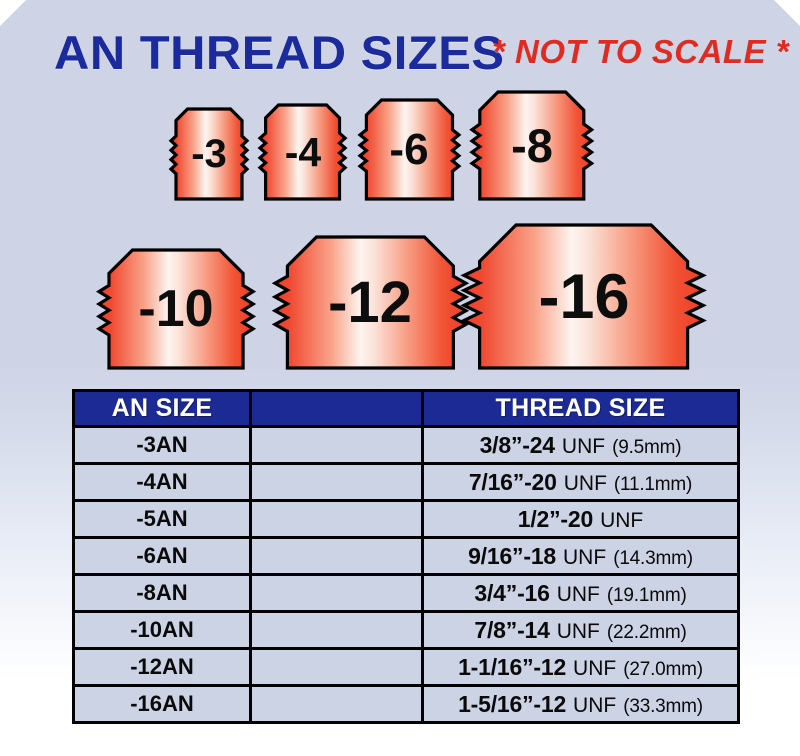 The height and width of the screenshot is (756, 800). Describe the element at coordinates (517, 444) in the screenshot. I see `thread-dimension: 3/8”-24` at that location.